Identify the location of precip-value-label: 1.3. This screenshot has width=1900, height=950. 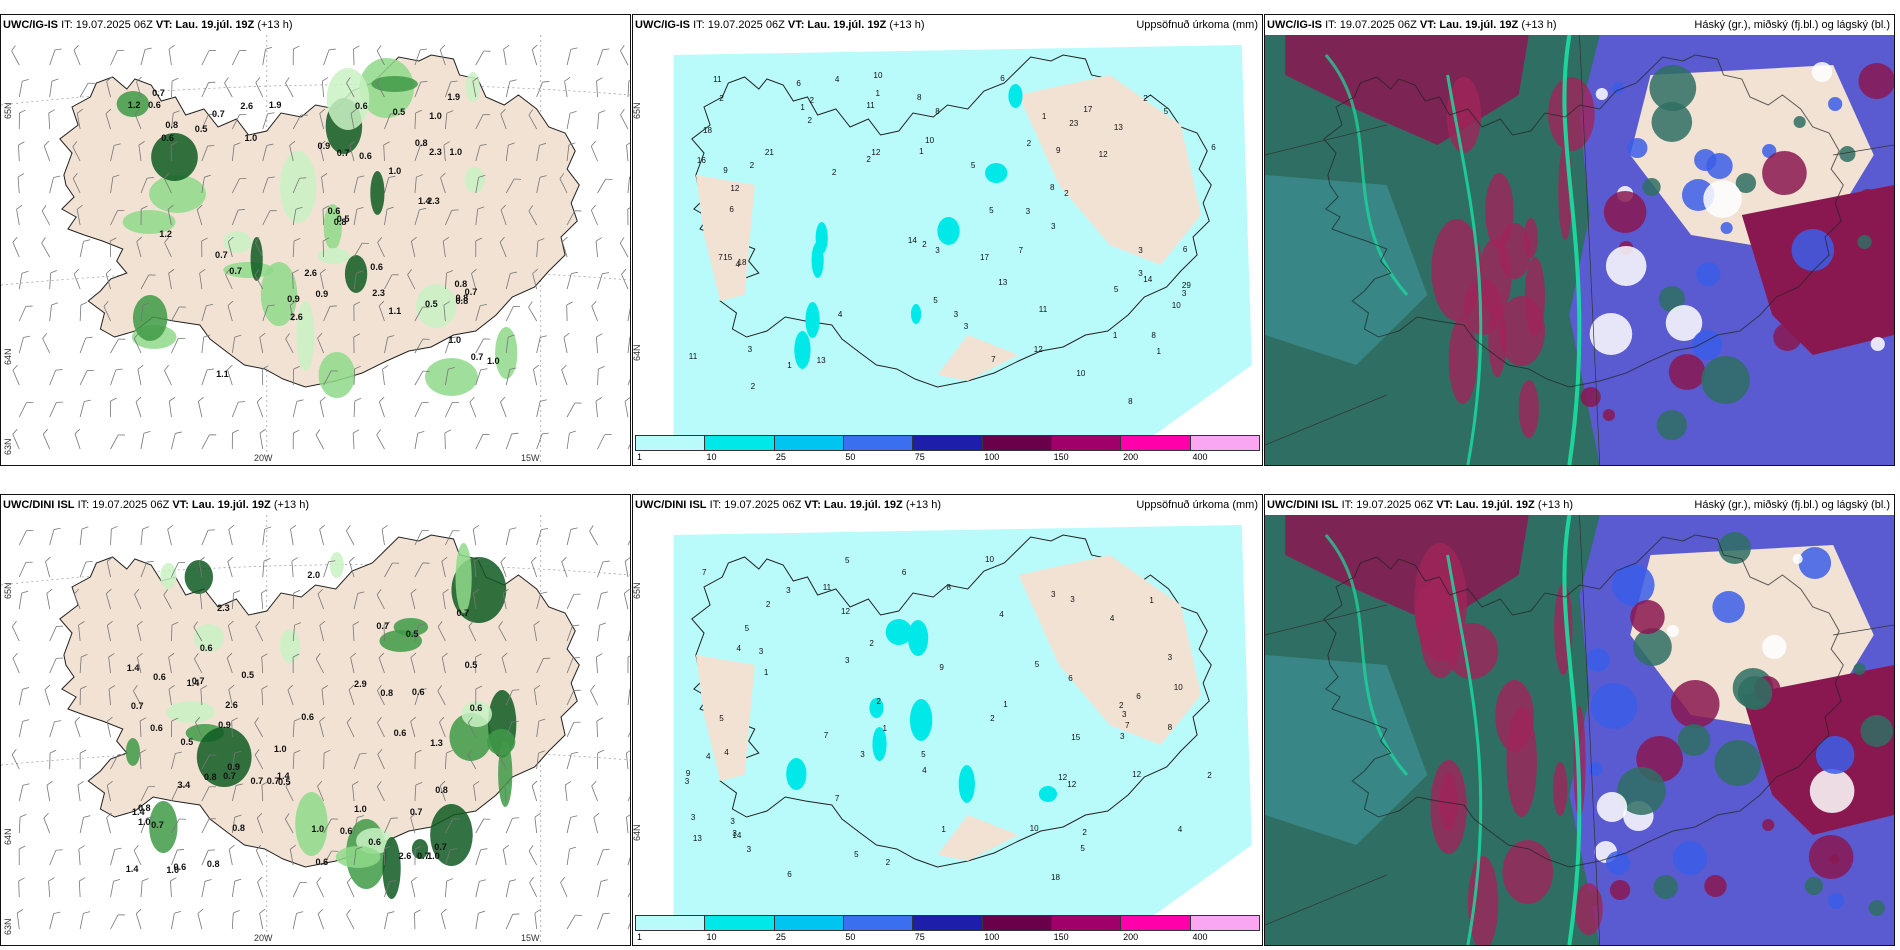
(436, 743).